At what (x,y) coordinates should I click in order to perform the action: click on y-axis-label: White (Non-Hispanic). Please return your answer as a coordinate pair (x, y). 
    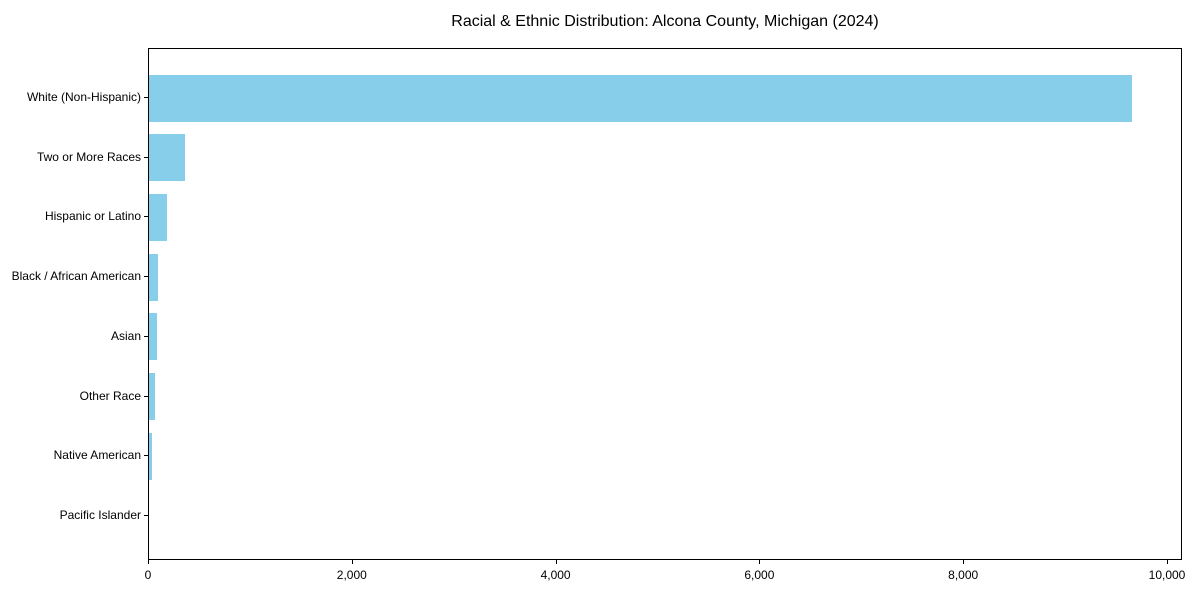
    Looking at the image, I should click on (83, 97).